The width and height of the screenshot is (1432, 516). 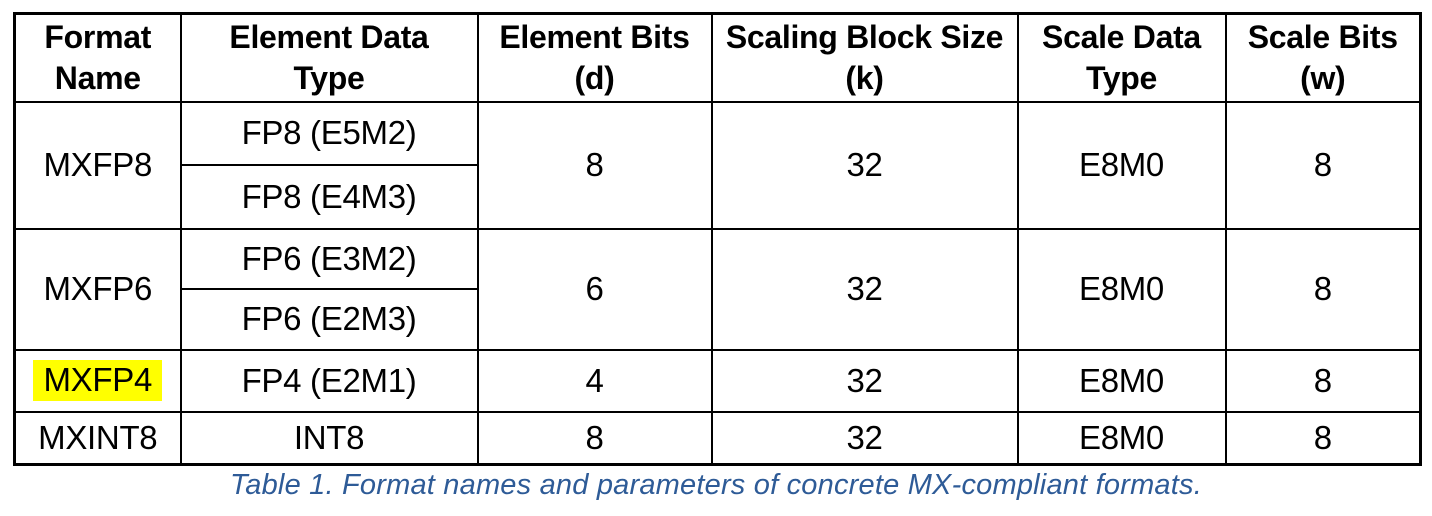 What do you see at coordinates (329, 36) in the screenshot?
I see `header-line-1: Element Data` at bounding box center [329, 36].